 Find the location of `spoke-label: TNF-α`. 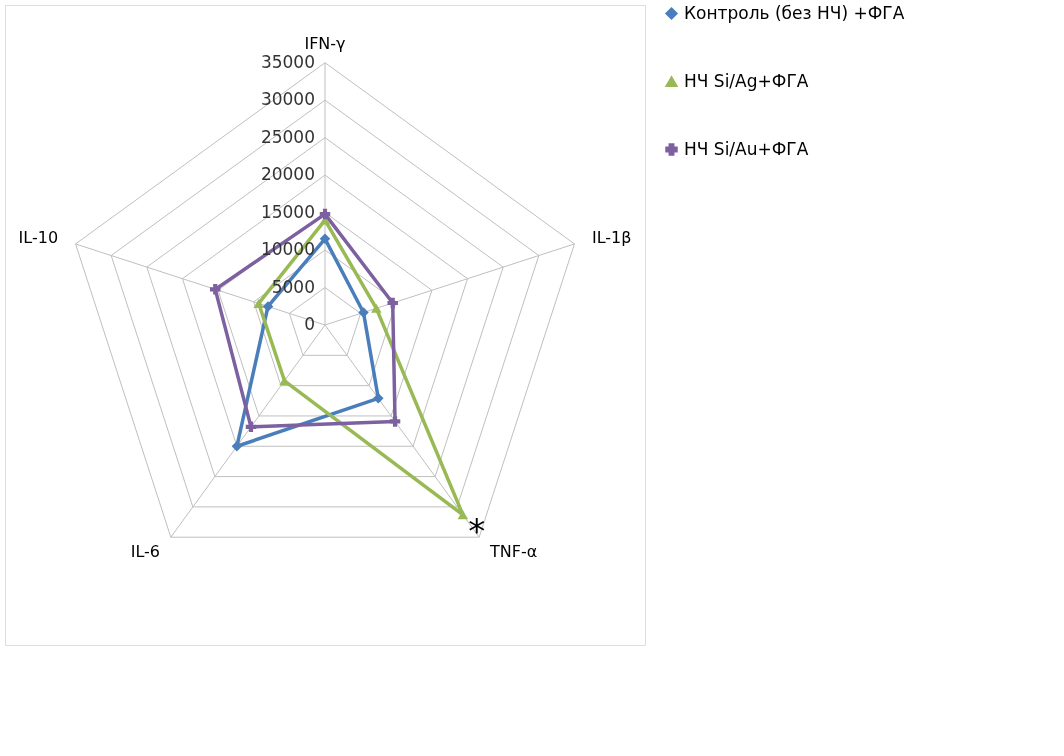

spoke-label: TNF-α is located at coordinates (513, 552).